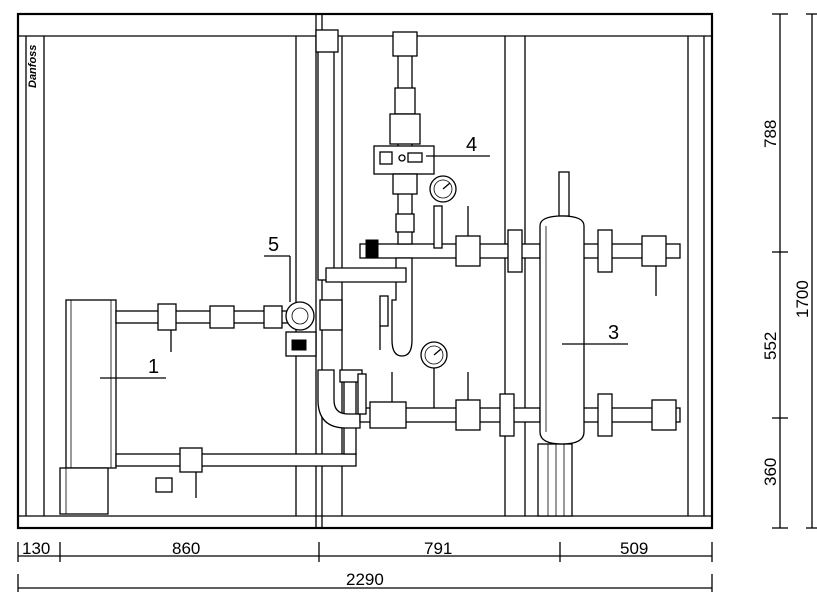 This screenshot has width=817, height=593. What do you see at coordinates (404, 132) in the screenshot?
I see `pump-assembly` at bounding box center [404, 132].